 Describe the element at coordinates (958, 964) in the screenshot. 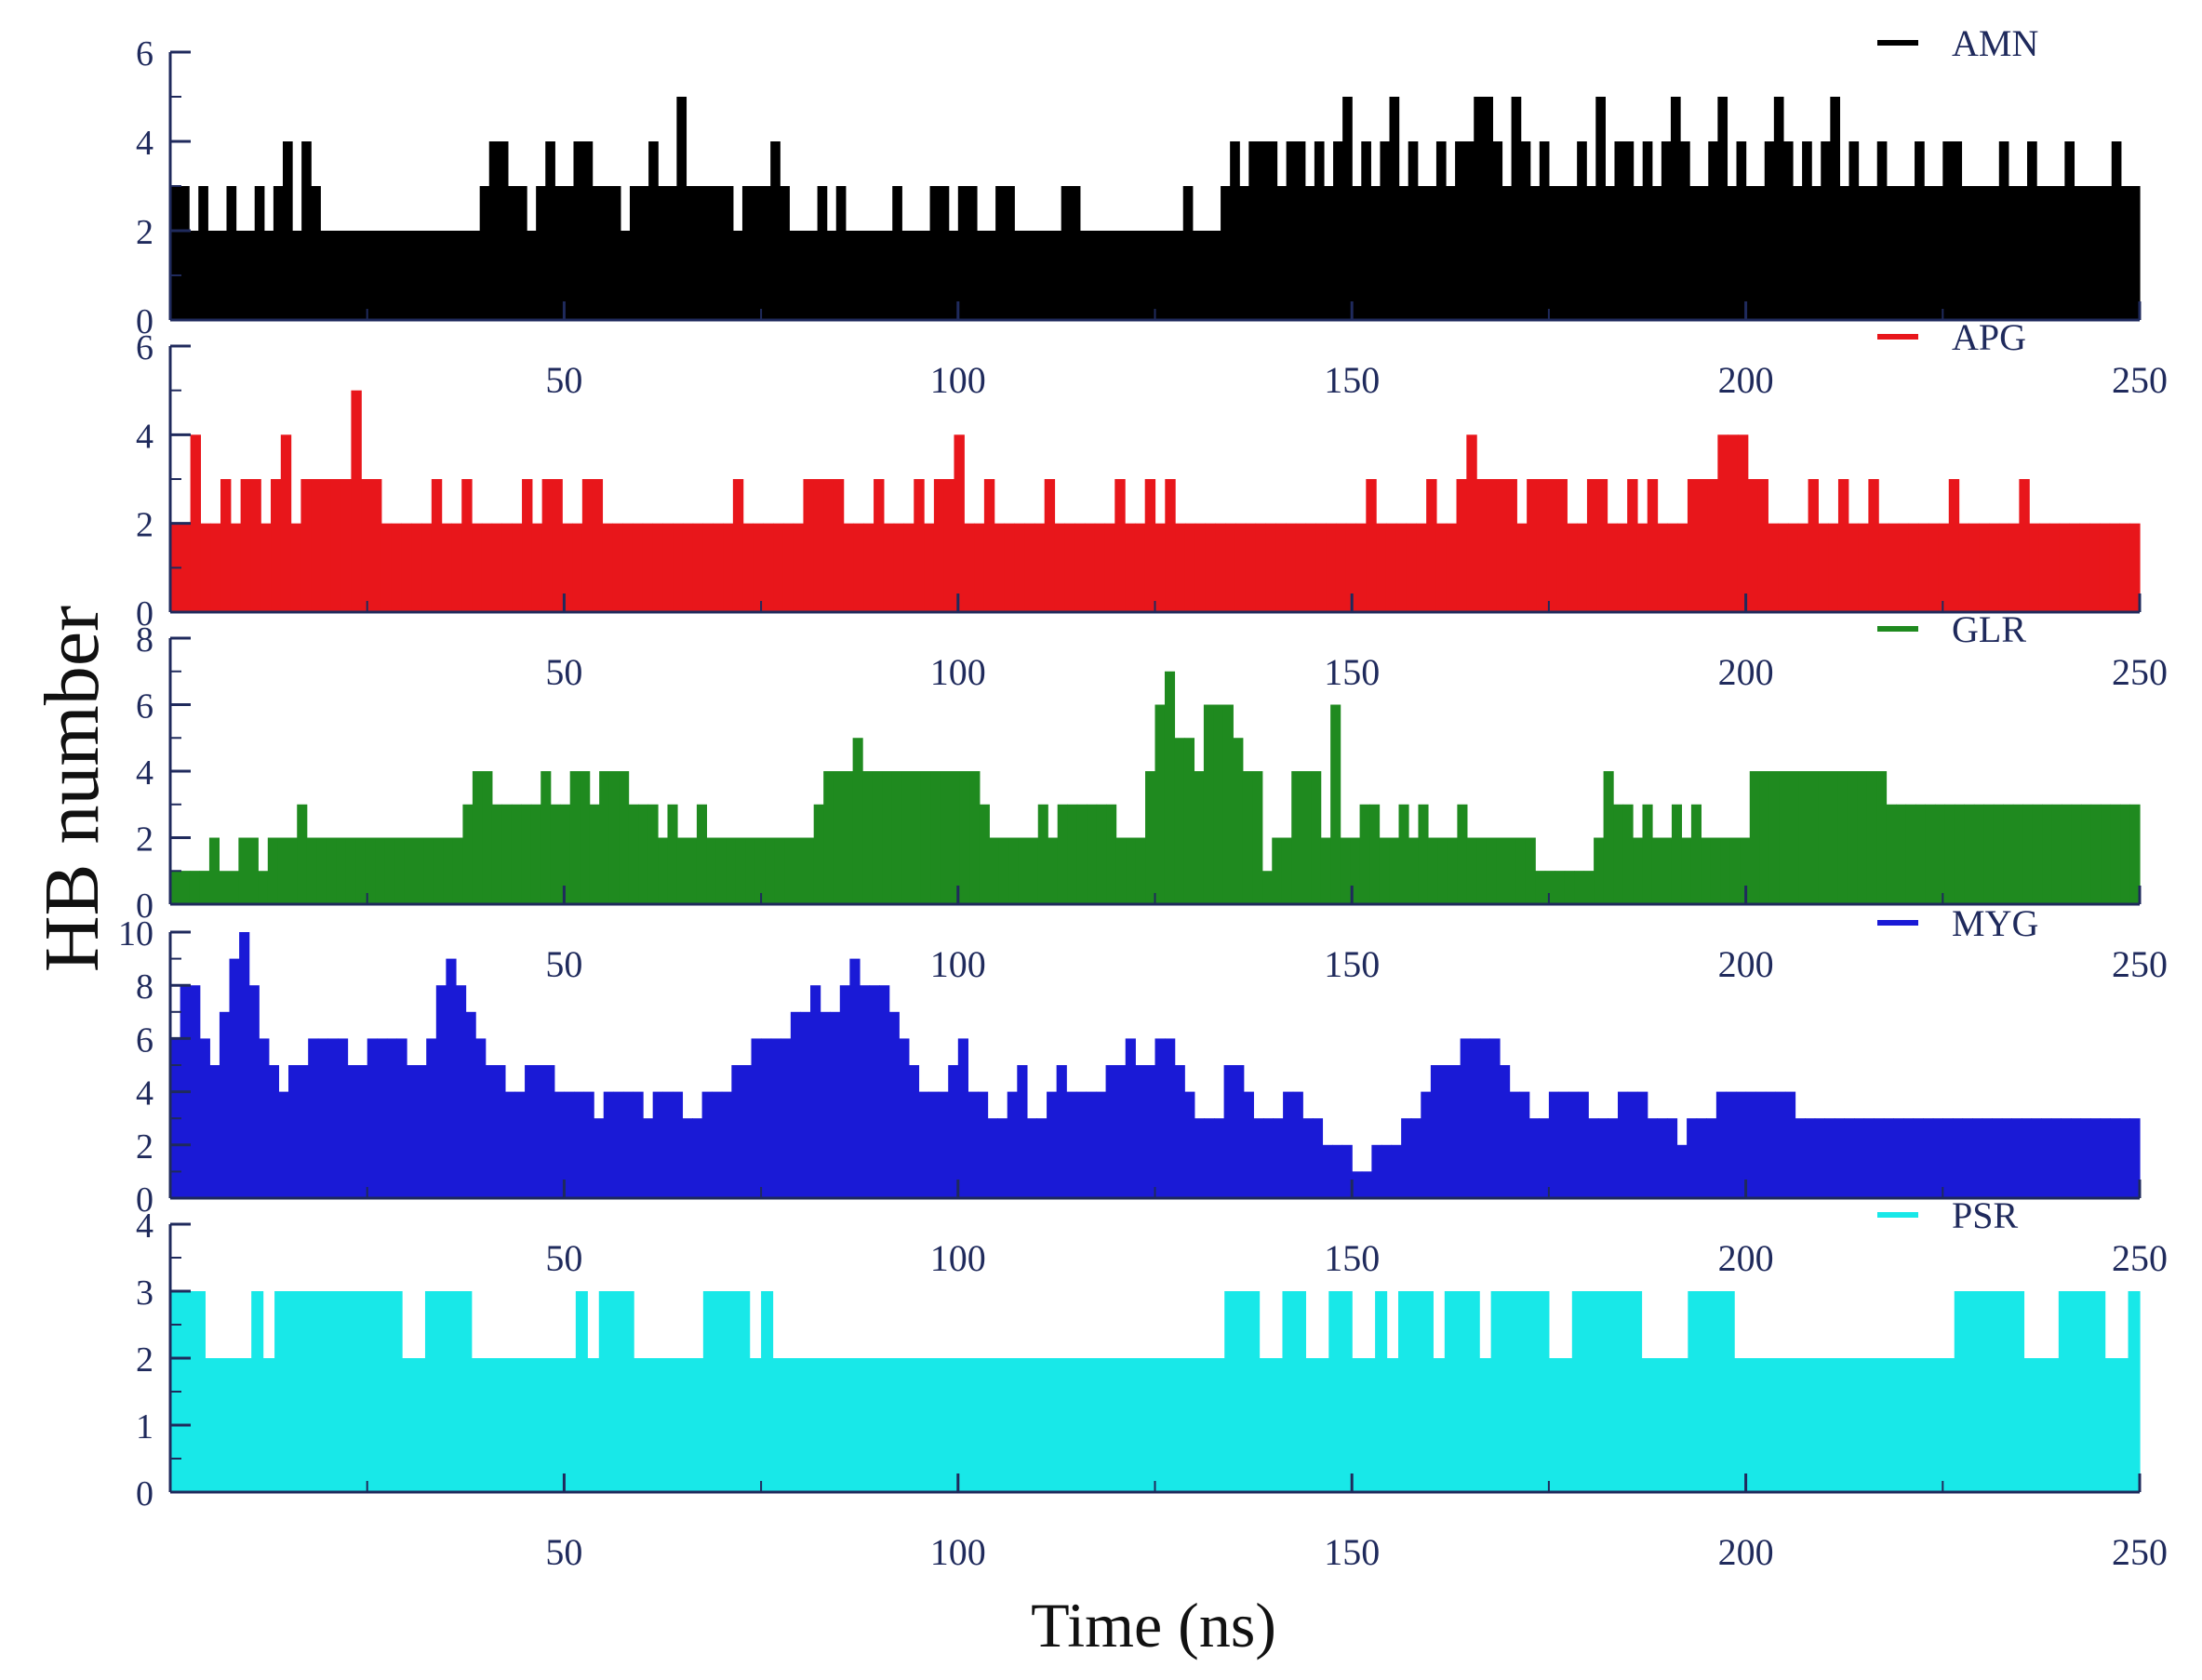

I see `x-tick-label: 100` at that location.